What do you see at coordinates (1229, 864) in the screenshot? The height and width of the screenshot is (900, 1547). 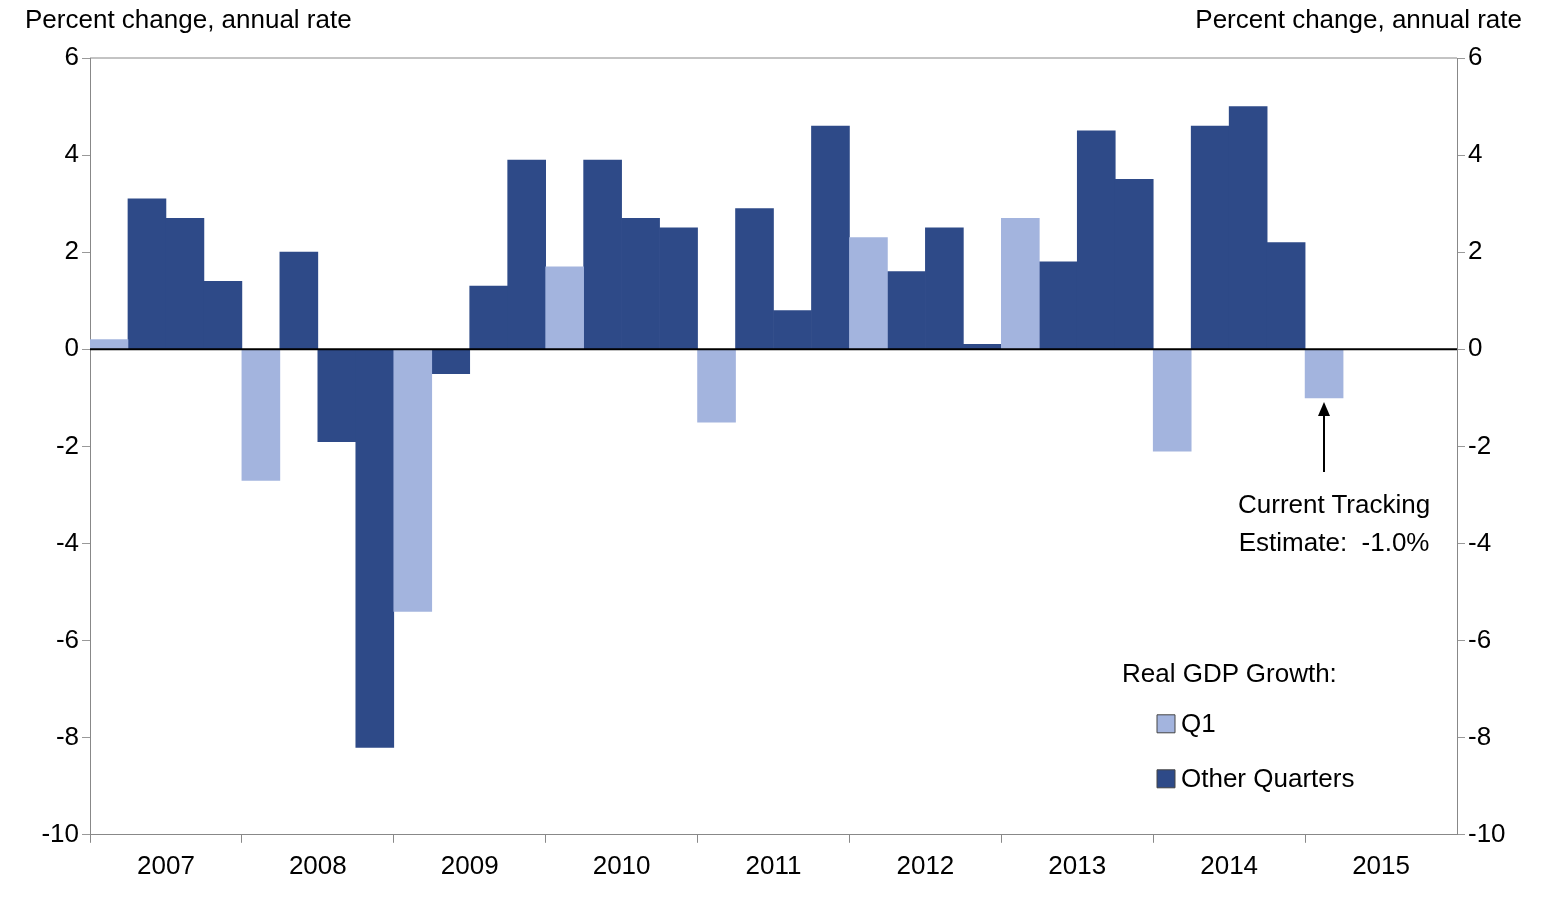 I see `x-tick-label: 2014` at bounding box center [1229, 864].